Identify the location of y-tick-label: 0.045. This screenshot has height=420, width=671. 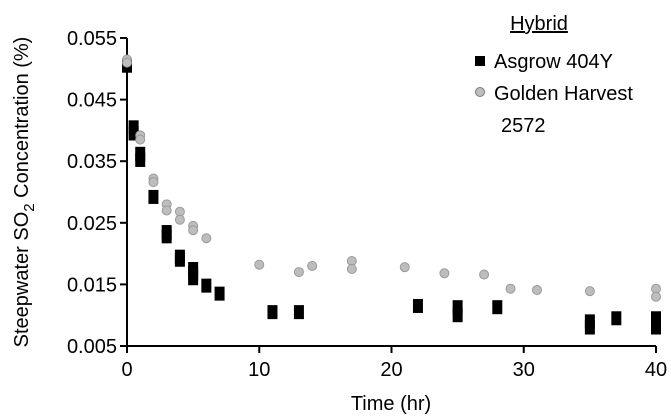
(92, 101).